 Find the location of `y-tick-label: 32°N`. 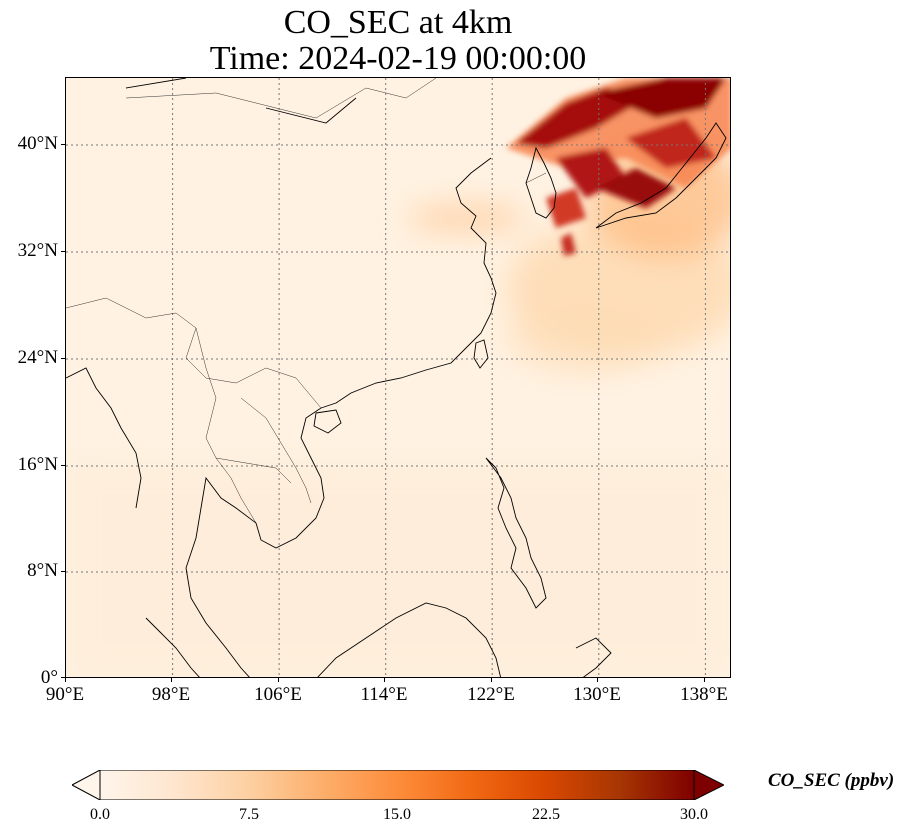

y-tick-label: 32°N is located at coordinates (37, 250).